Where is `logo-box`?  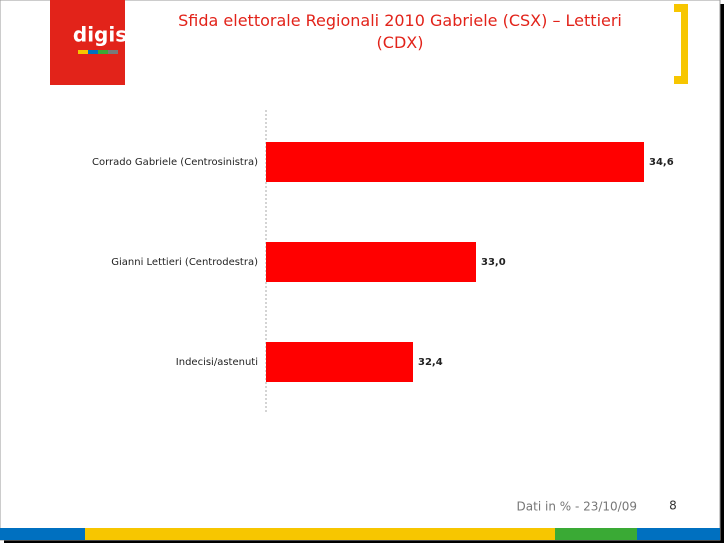
logo-box is located at coordinates (87, 42).